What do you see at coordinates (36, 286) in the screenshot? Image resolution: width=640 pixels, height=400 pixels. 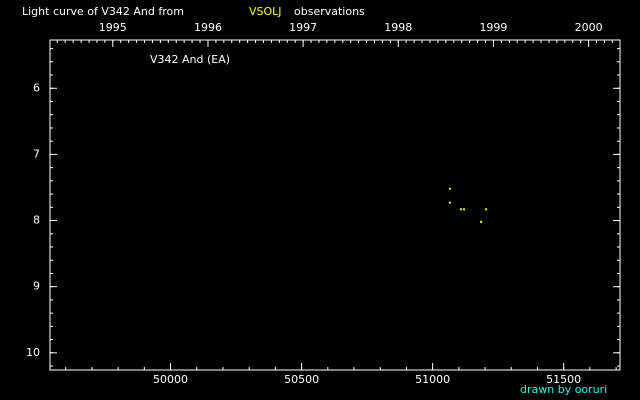 I see `y-tick-label: 9` at bounding box center [36, 286].